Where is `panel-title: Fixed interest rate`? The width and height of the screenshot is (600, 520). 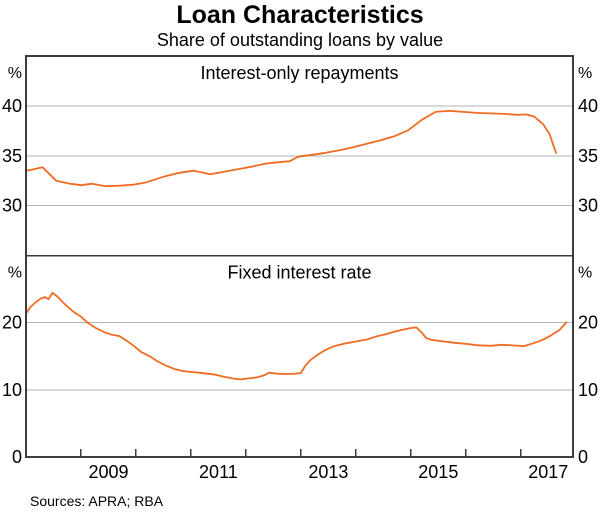 panel-title: Fixed interest rate is located at coordinates (299, 273).